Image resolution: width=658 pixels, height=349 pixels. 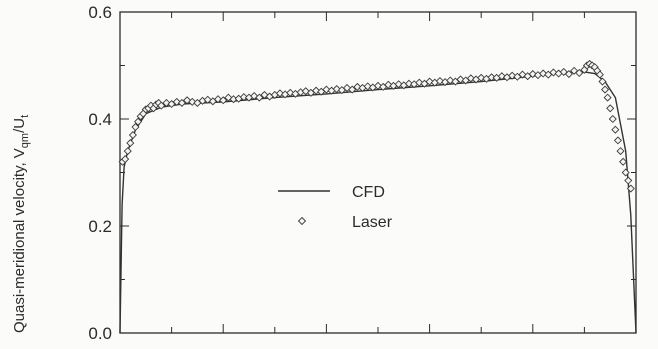 I want to click on y-tick-label: 0.2, so click(x=100, y=226).